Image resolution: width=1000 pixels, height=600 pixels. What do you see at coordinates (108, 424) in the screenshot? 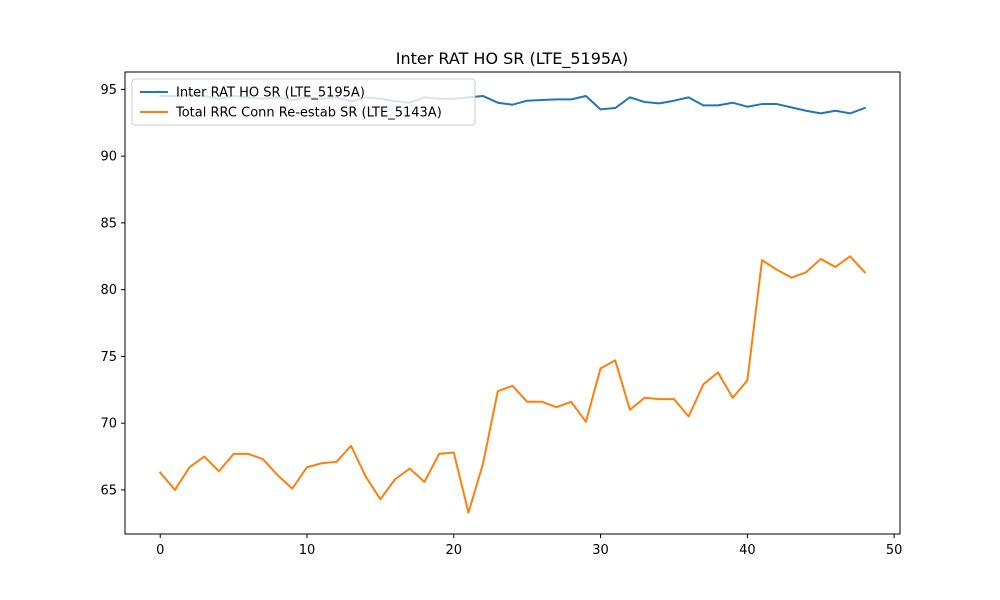
I see `y-tick-label: 70` at bounding box center [108, 424].